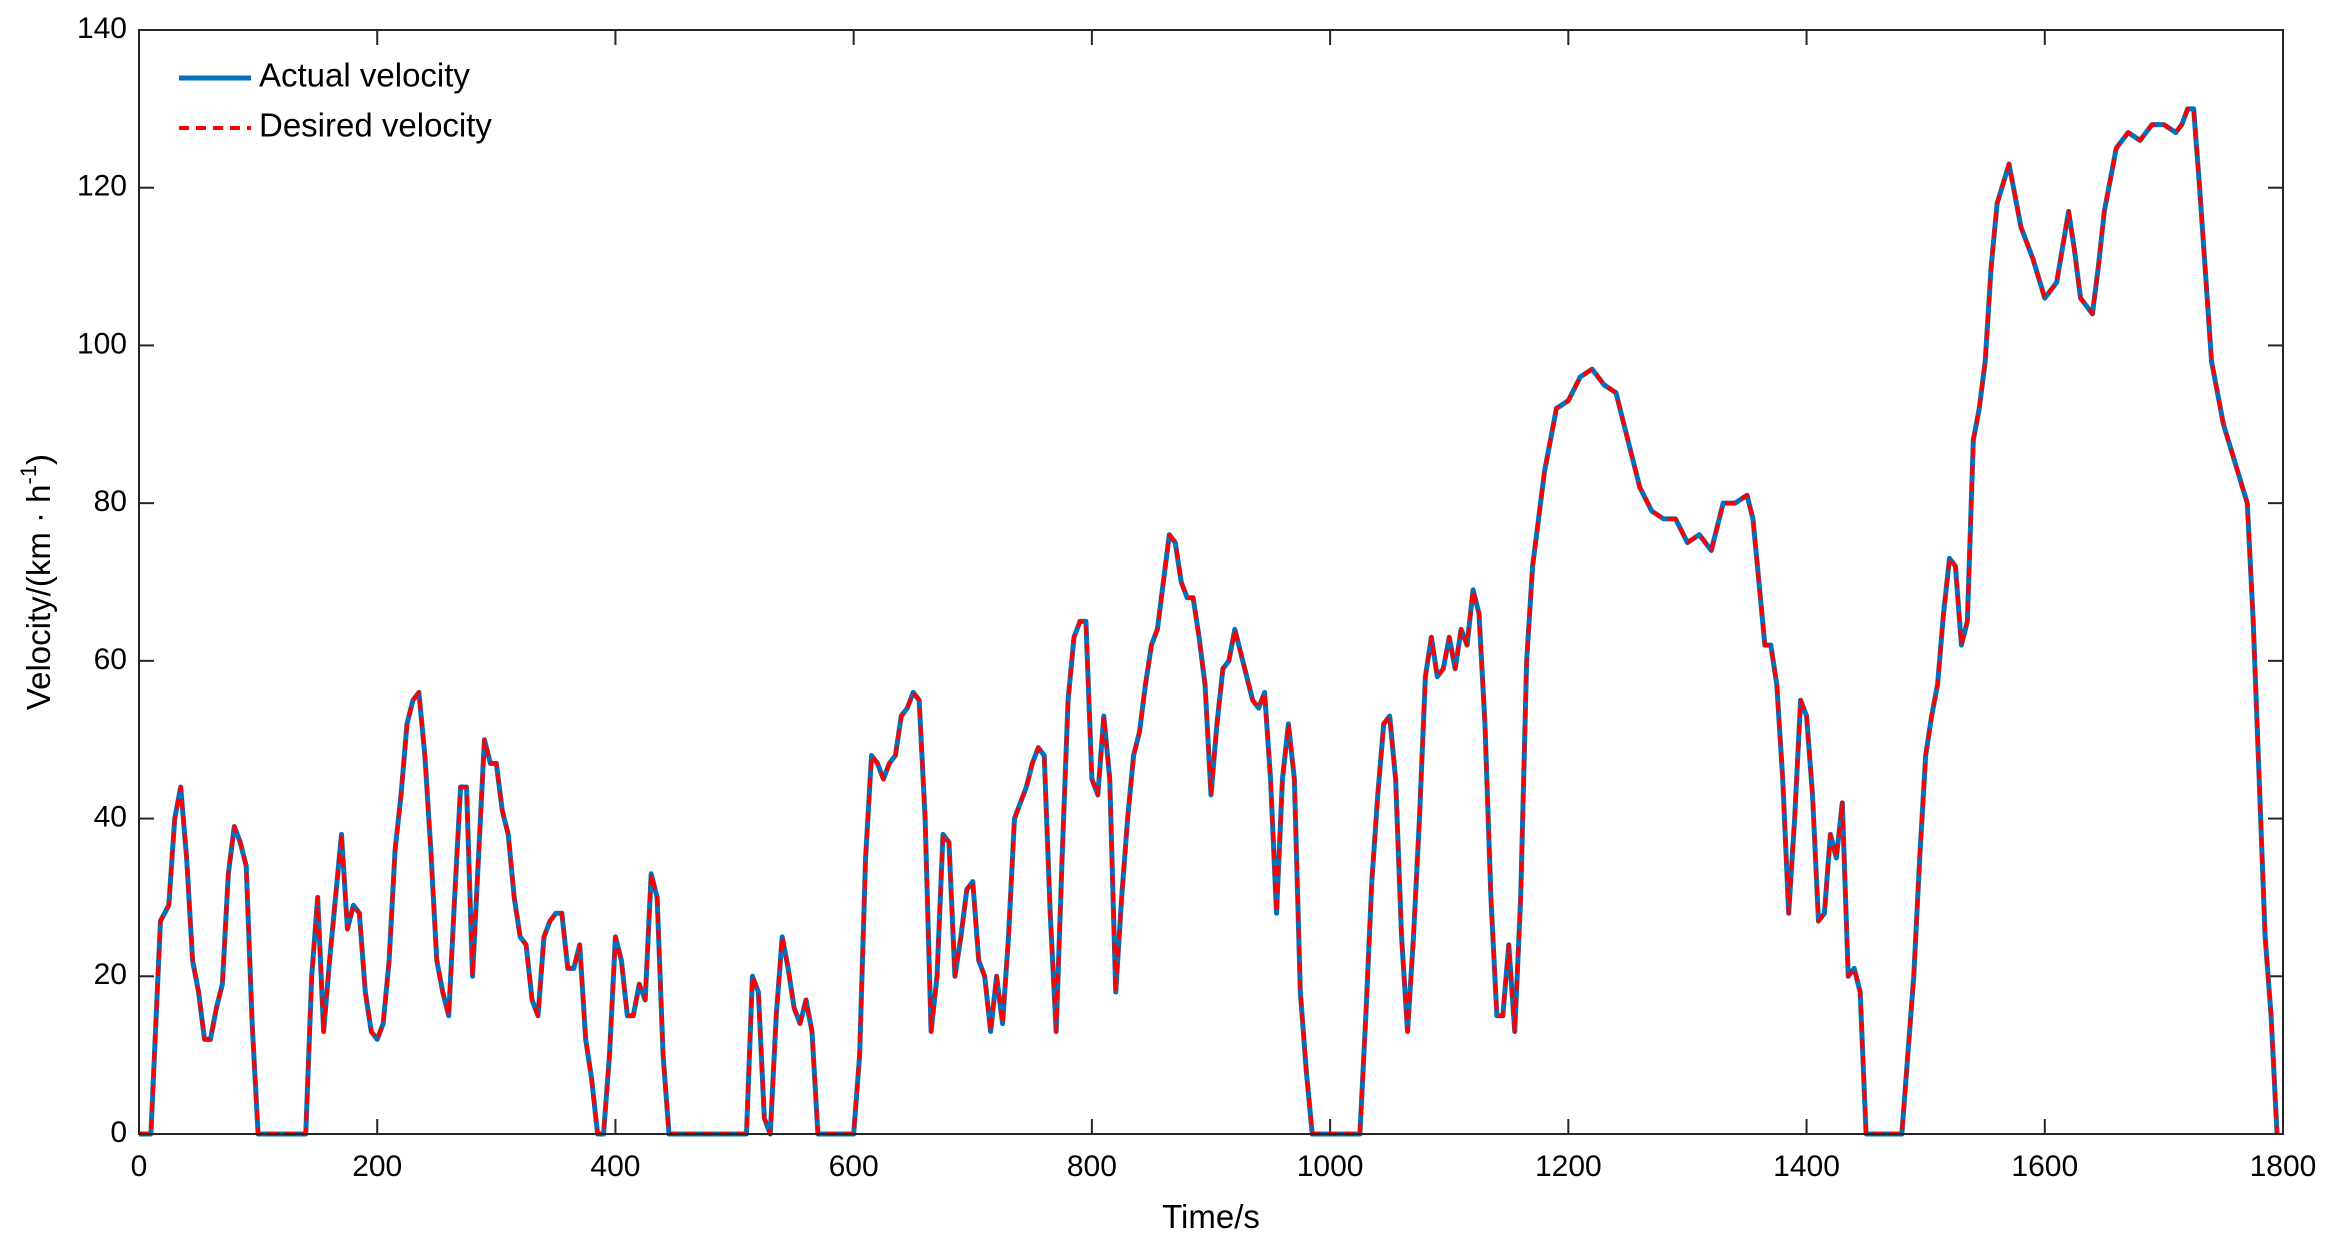 The height and width of the screenshot is (1244, 2335). I want to click on x-tick-label: 1600, so click(2044, 1166).